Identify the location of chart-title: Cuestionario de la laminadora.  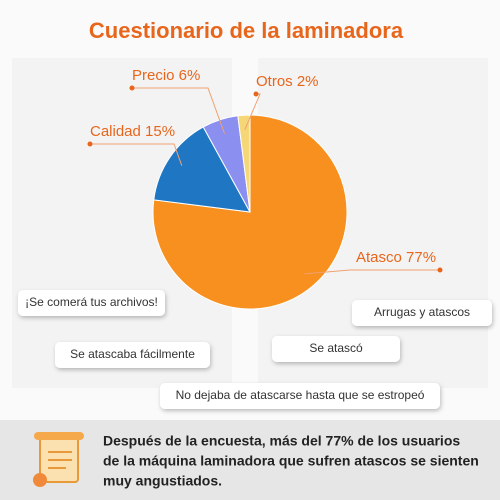
(246, 30).